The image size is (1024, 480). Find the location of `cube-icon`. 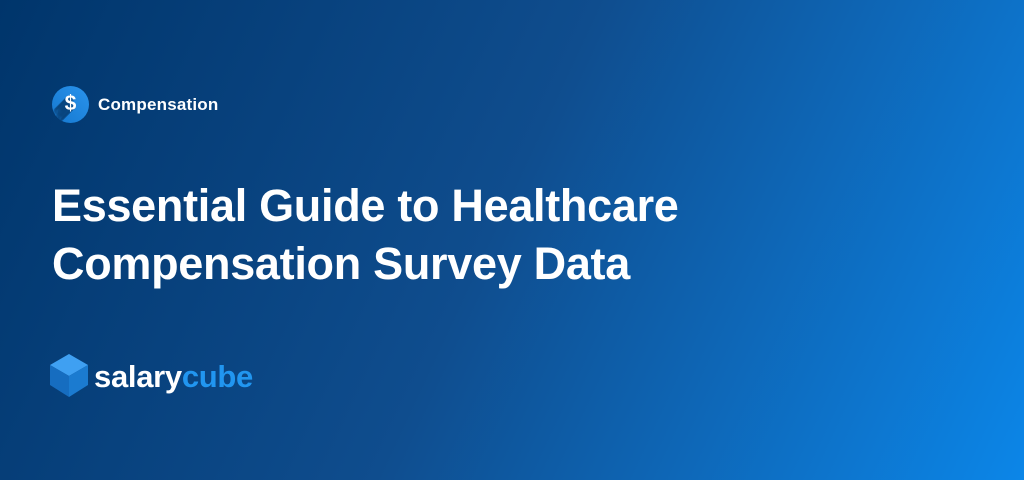

cube-icon is located at coordinates (69, 375).